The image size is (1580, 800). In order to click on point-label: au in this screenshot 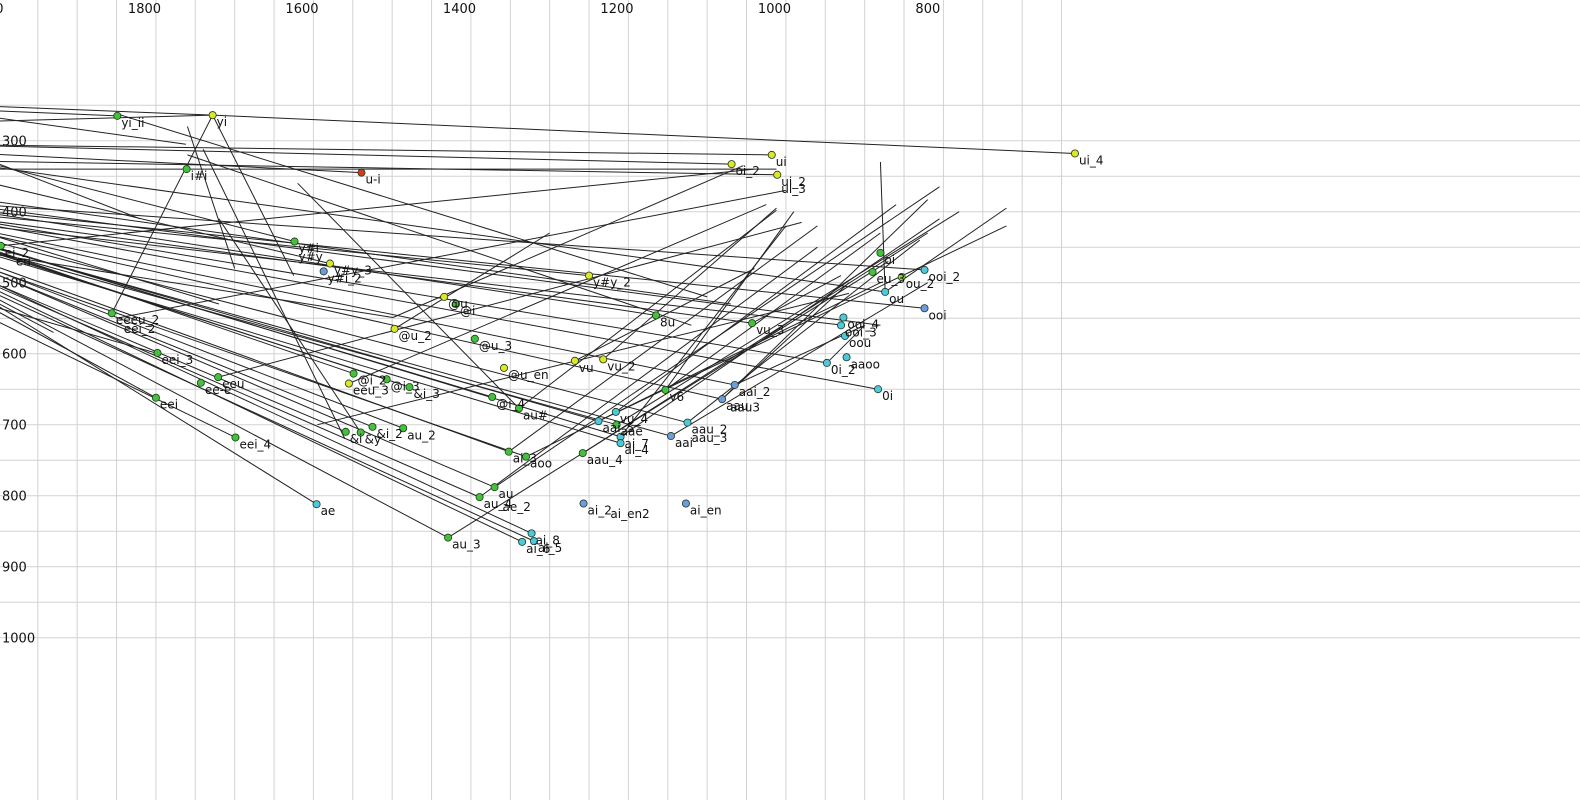, I will do `click(506, 494)`.